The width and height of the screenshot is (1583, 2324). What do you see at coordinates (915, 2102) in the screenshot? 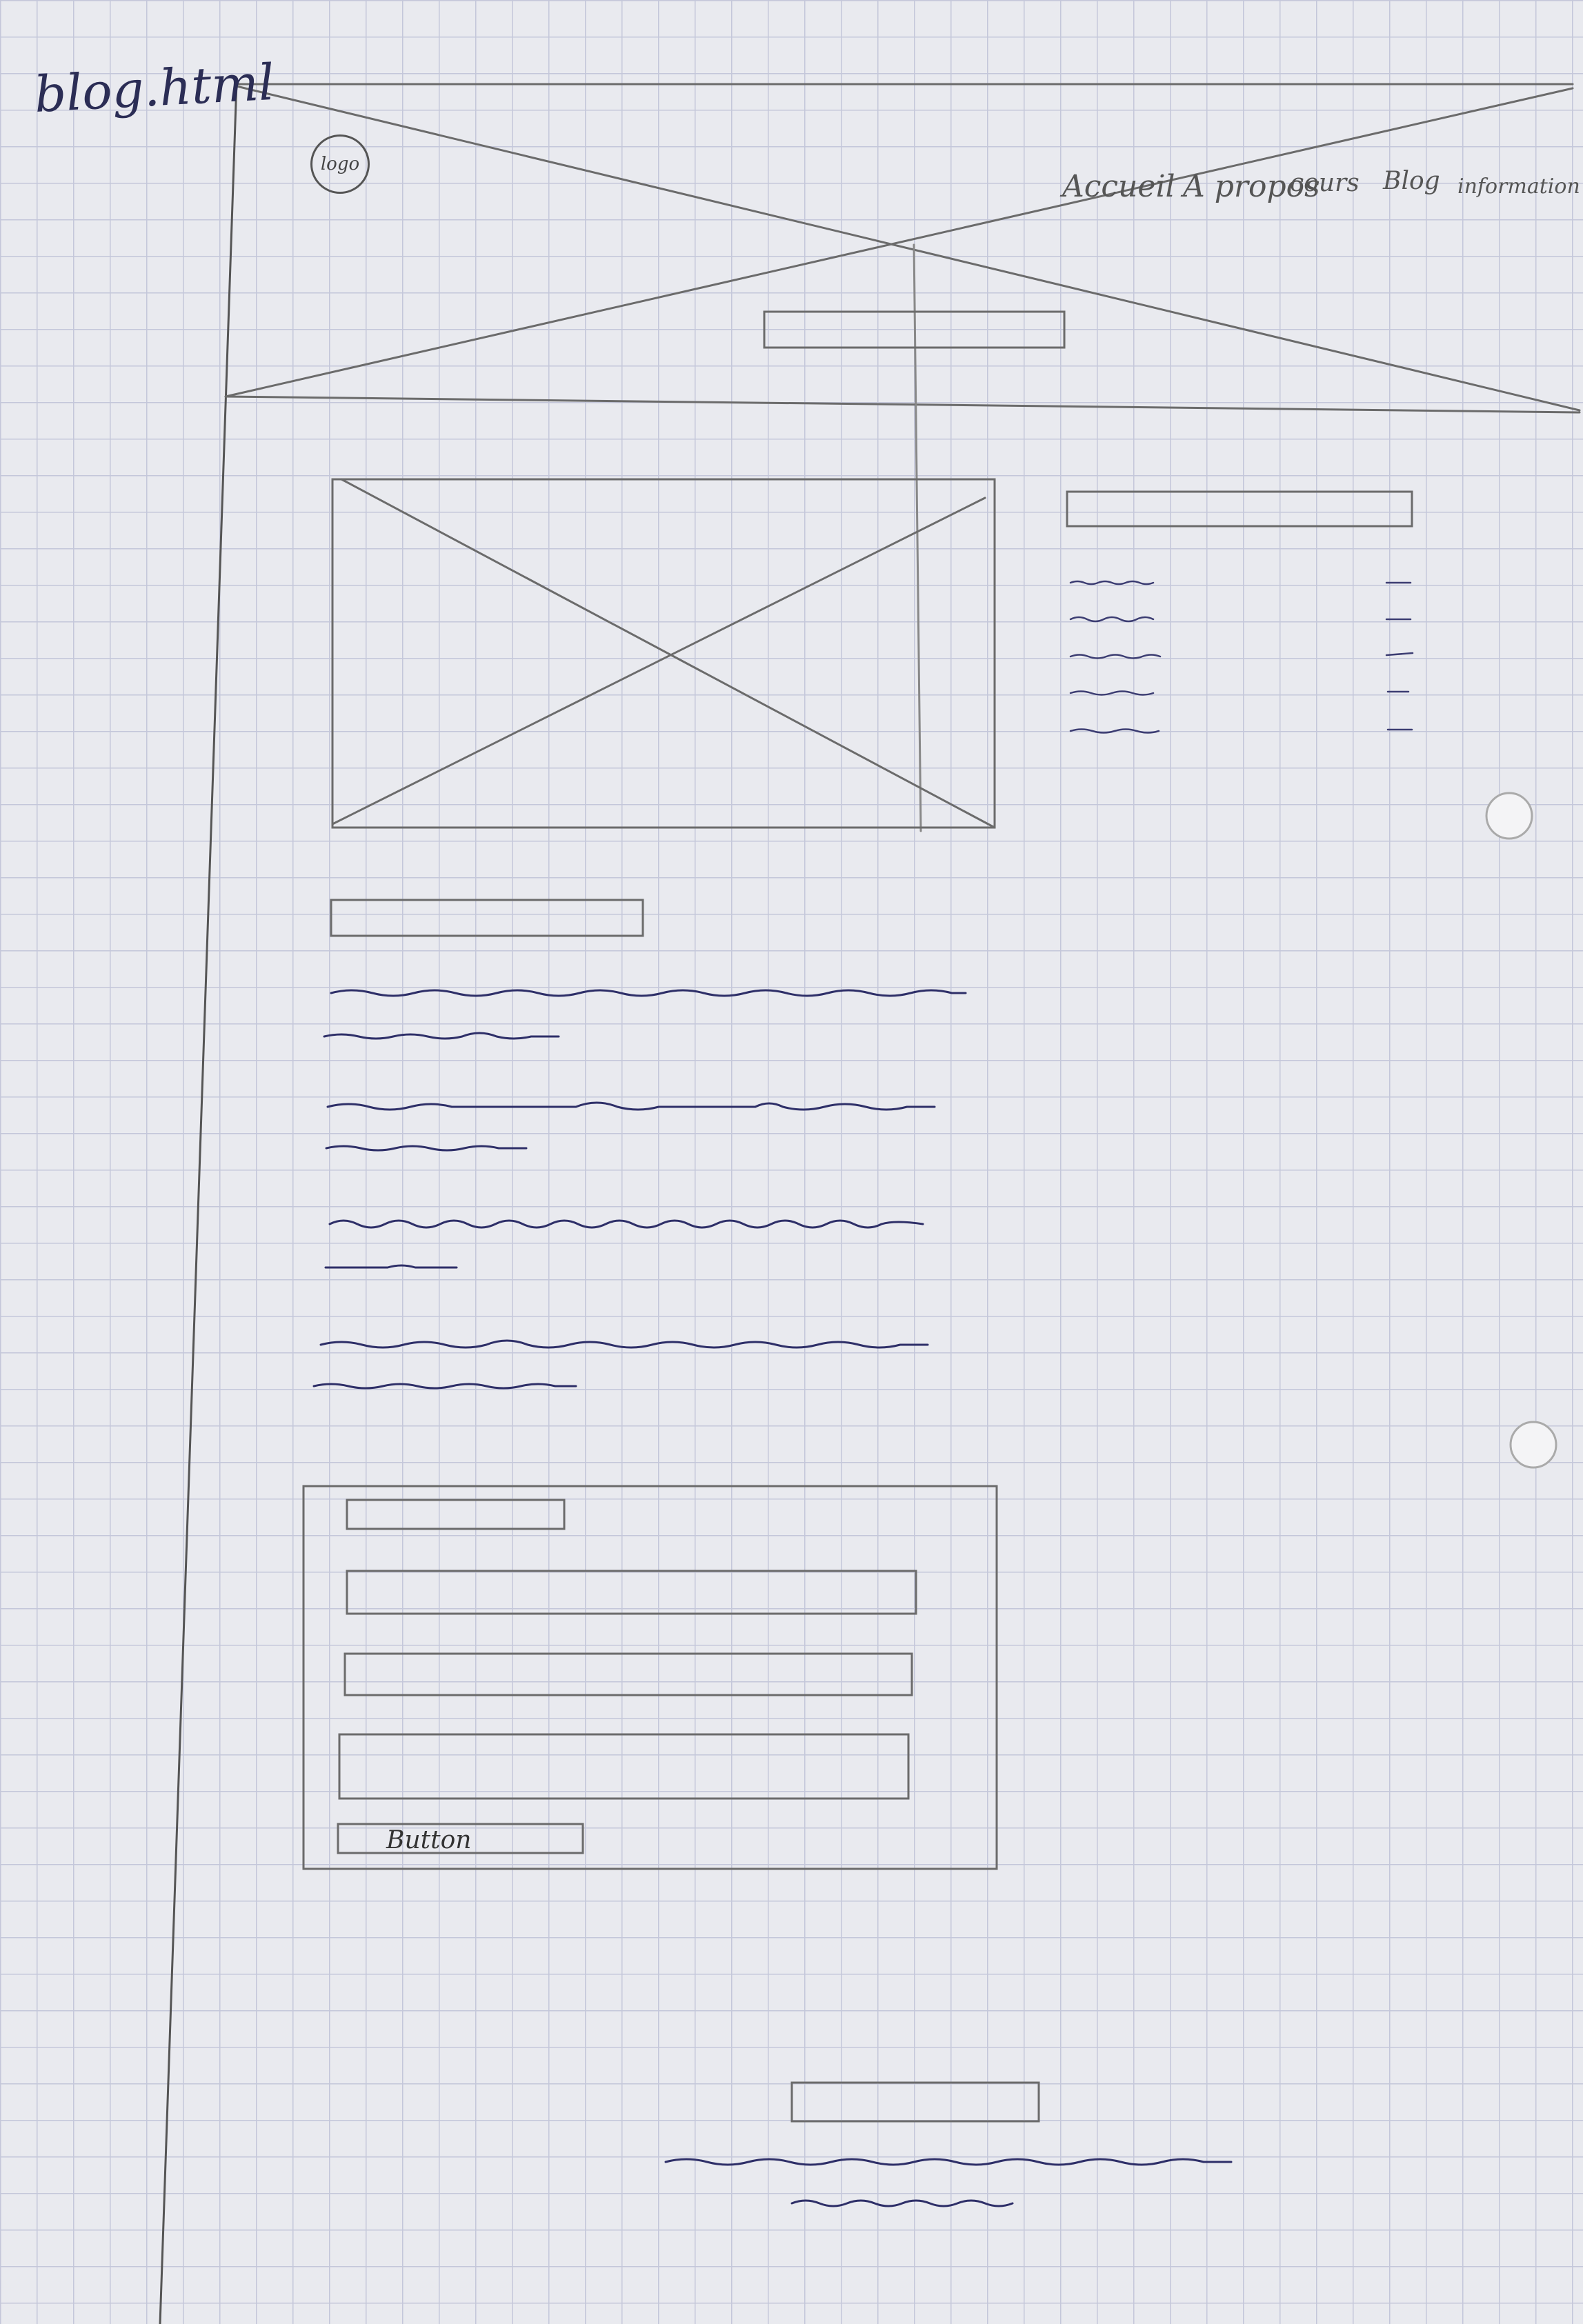
I see `footer-title-box` at bounding box center [915, 2102].